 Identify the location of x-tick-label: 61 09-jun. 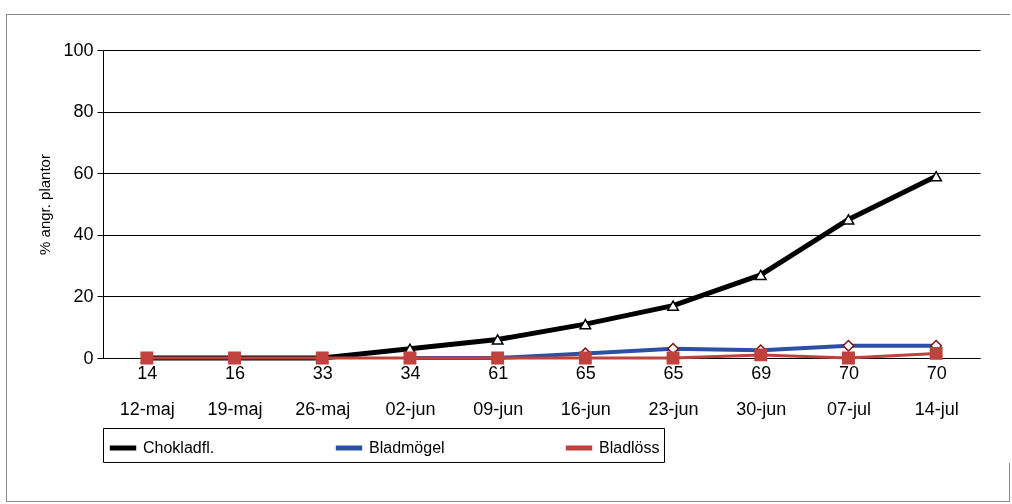
(498, 390).